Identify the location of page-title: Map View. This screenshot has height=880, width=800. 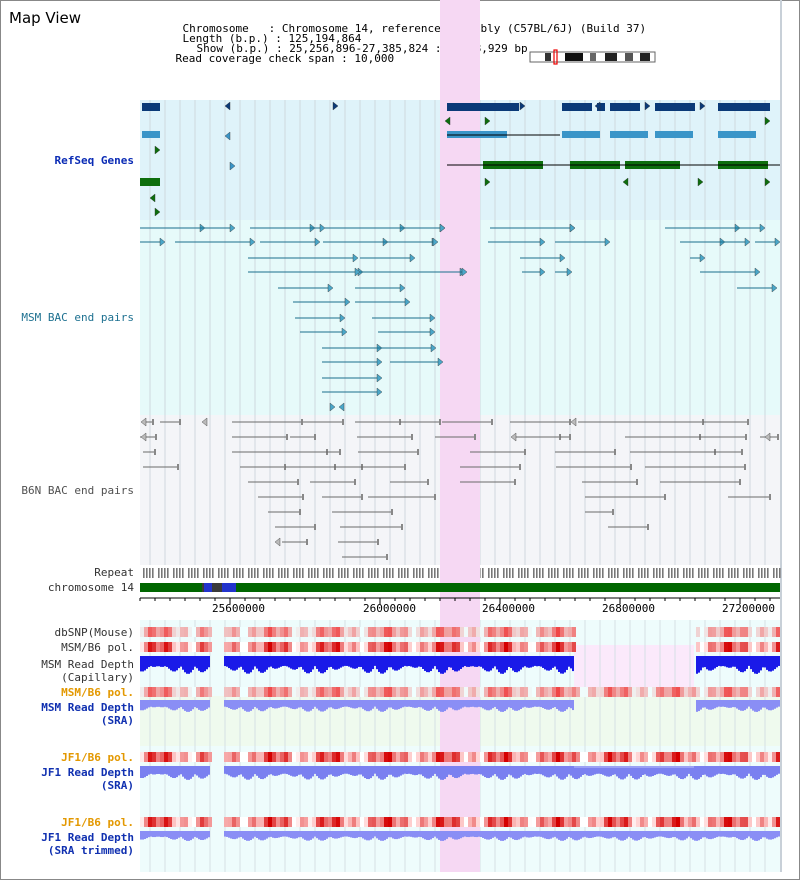
(45, 18).